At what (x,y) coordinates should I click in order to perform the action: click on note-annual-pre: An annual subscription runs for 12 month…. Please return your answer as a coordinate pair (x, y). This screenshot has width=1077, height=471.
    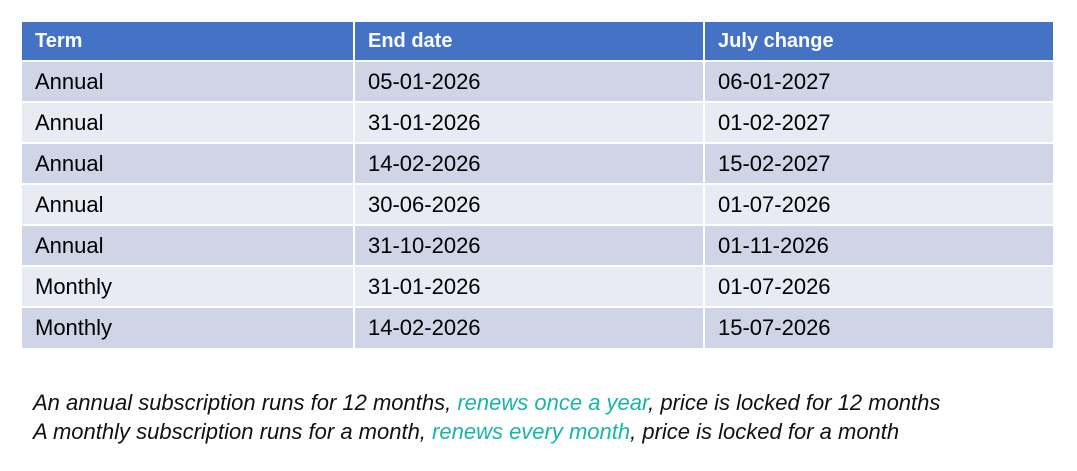
    Looking at the image, I should click on (245, 402).